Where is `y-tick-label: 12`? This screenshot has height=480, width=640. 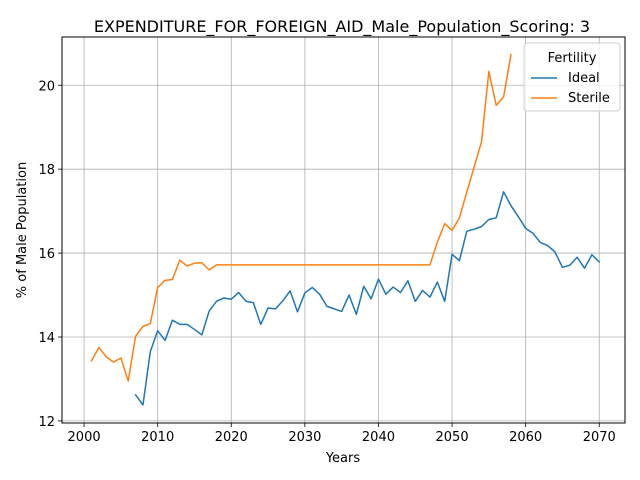
y-tick-label: 12 is located at coordinates (46, 422).